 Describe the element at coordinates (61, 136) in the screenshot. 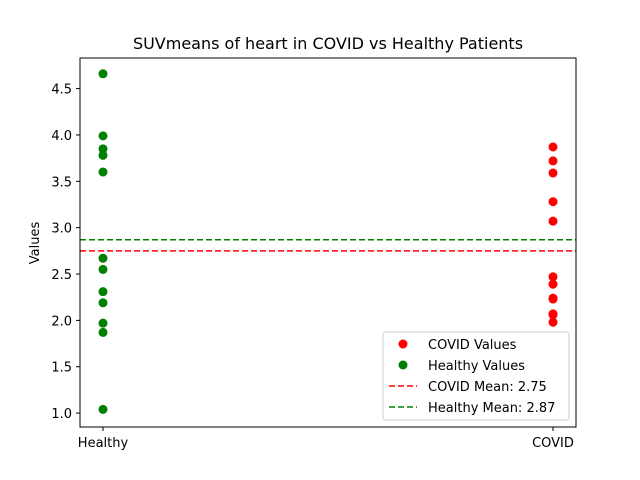

I see `y-tick-label: 4.0` at that location.